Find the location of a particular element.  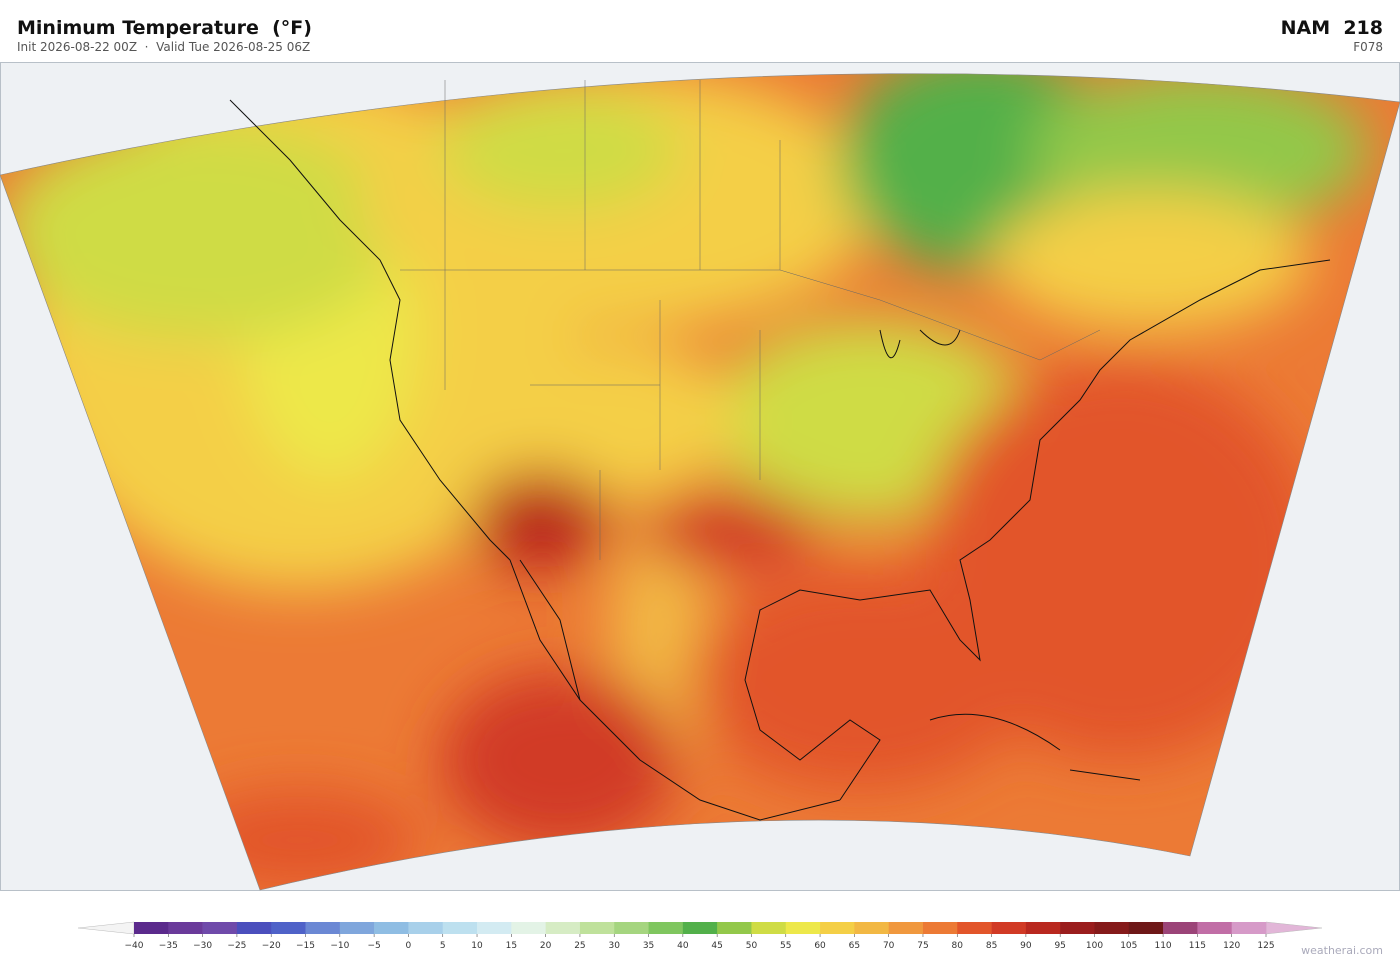

colorbar-tick-label: −20 is located at coordinates (271, 946).